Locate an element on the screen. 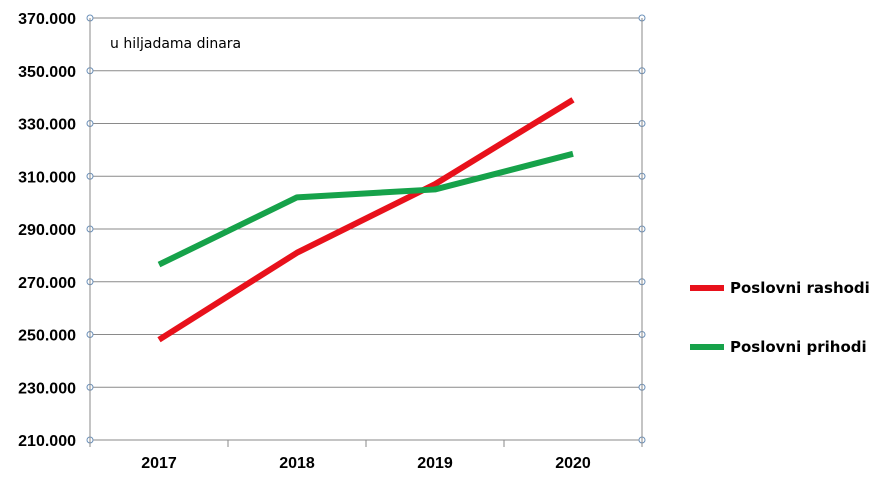  y-tick-label: 230.000 is located at coordinates (47, 388).